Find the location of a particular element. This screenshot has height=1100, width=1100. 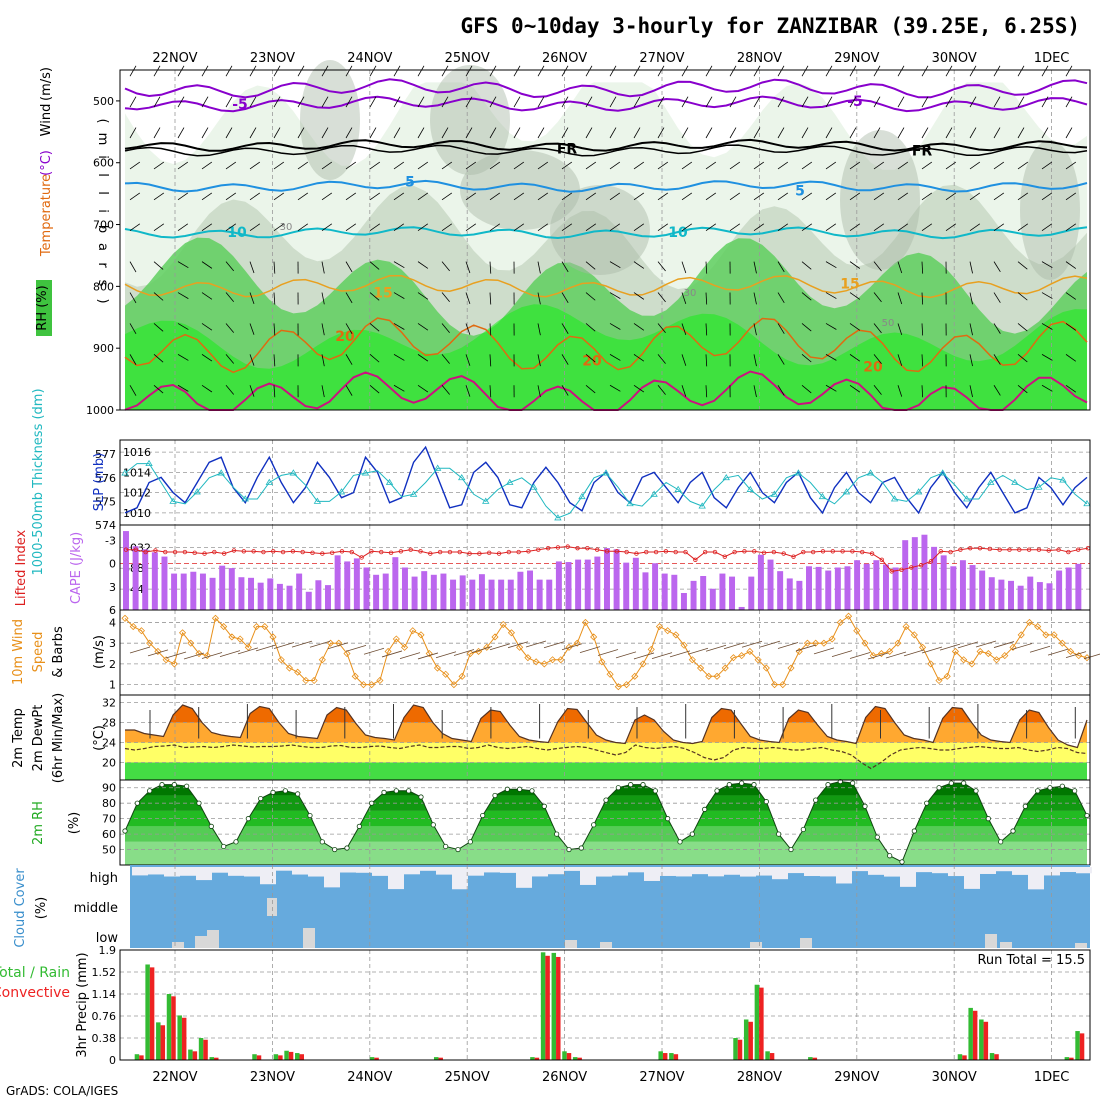

rh-shading is located at coordinates (520, 190).